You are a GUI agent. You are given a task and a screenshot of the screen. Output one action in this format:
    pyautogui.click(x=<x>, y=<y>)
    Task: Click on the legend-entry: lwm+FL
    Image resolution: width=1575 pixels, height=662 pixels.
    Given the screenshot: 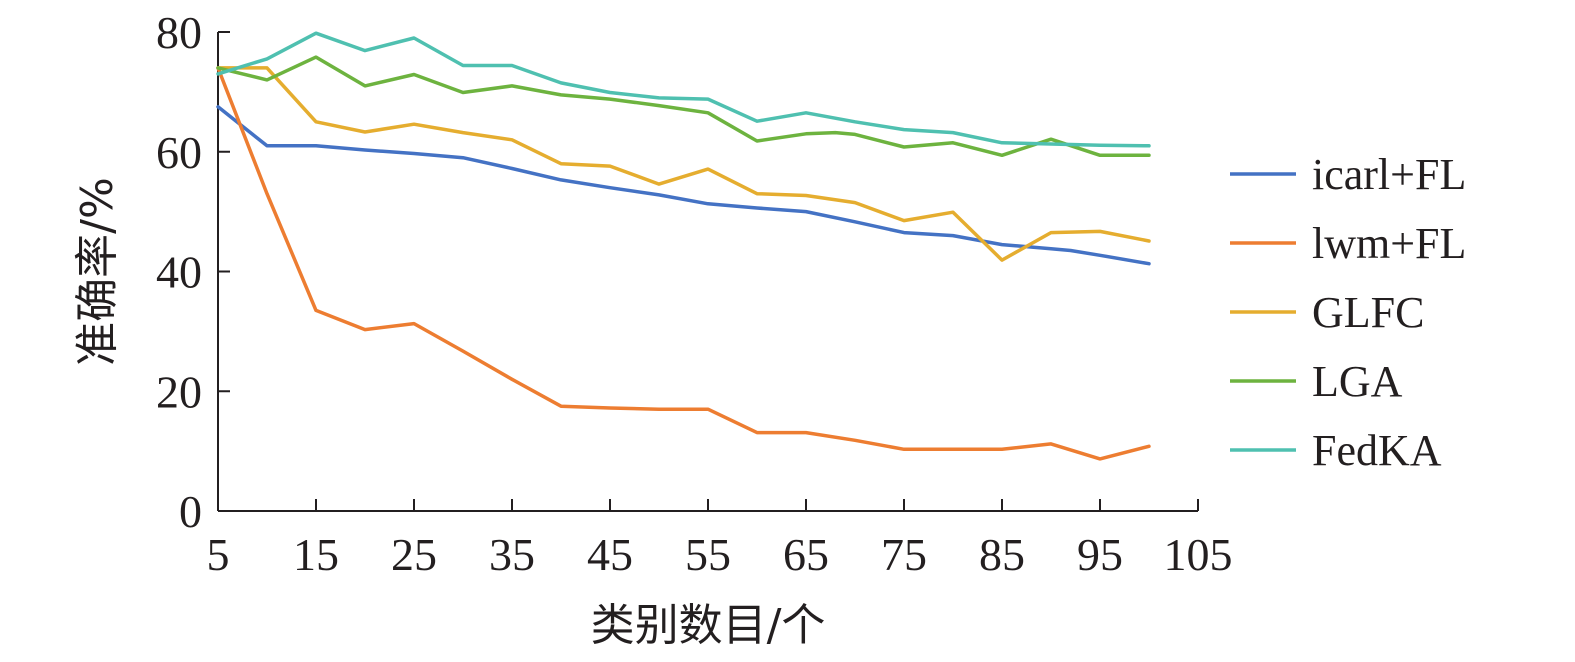 What is the action you would take?
    pyautogui.click(x=1348, y=243)
    